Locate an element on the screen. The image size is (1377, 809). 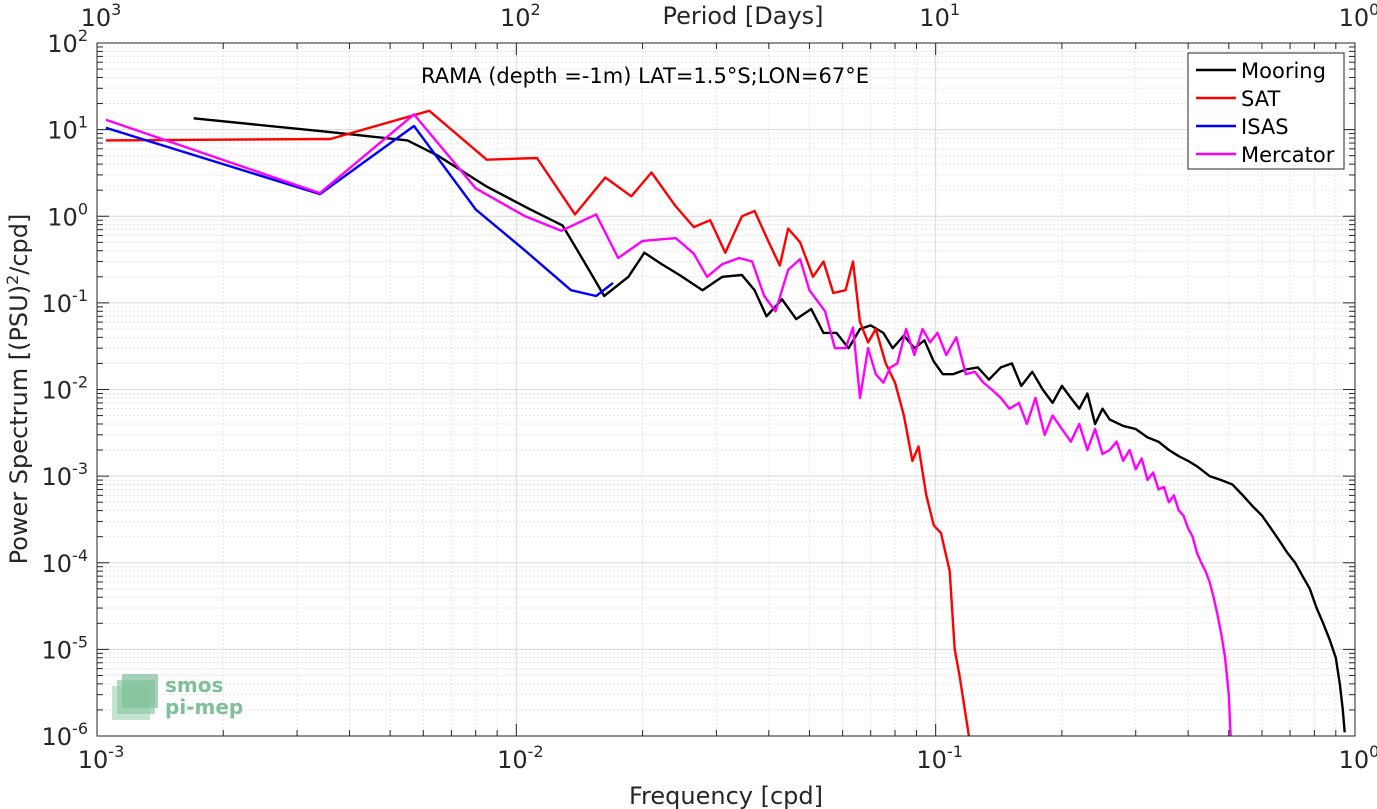
top-tick-label: 10⁰ is located at coordinates (1358, 16).